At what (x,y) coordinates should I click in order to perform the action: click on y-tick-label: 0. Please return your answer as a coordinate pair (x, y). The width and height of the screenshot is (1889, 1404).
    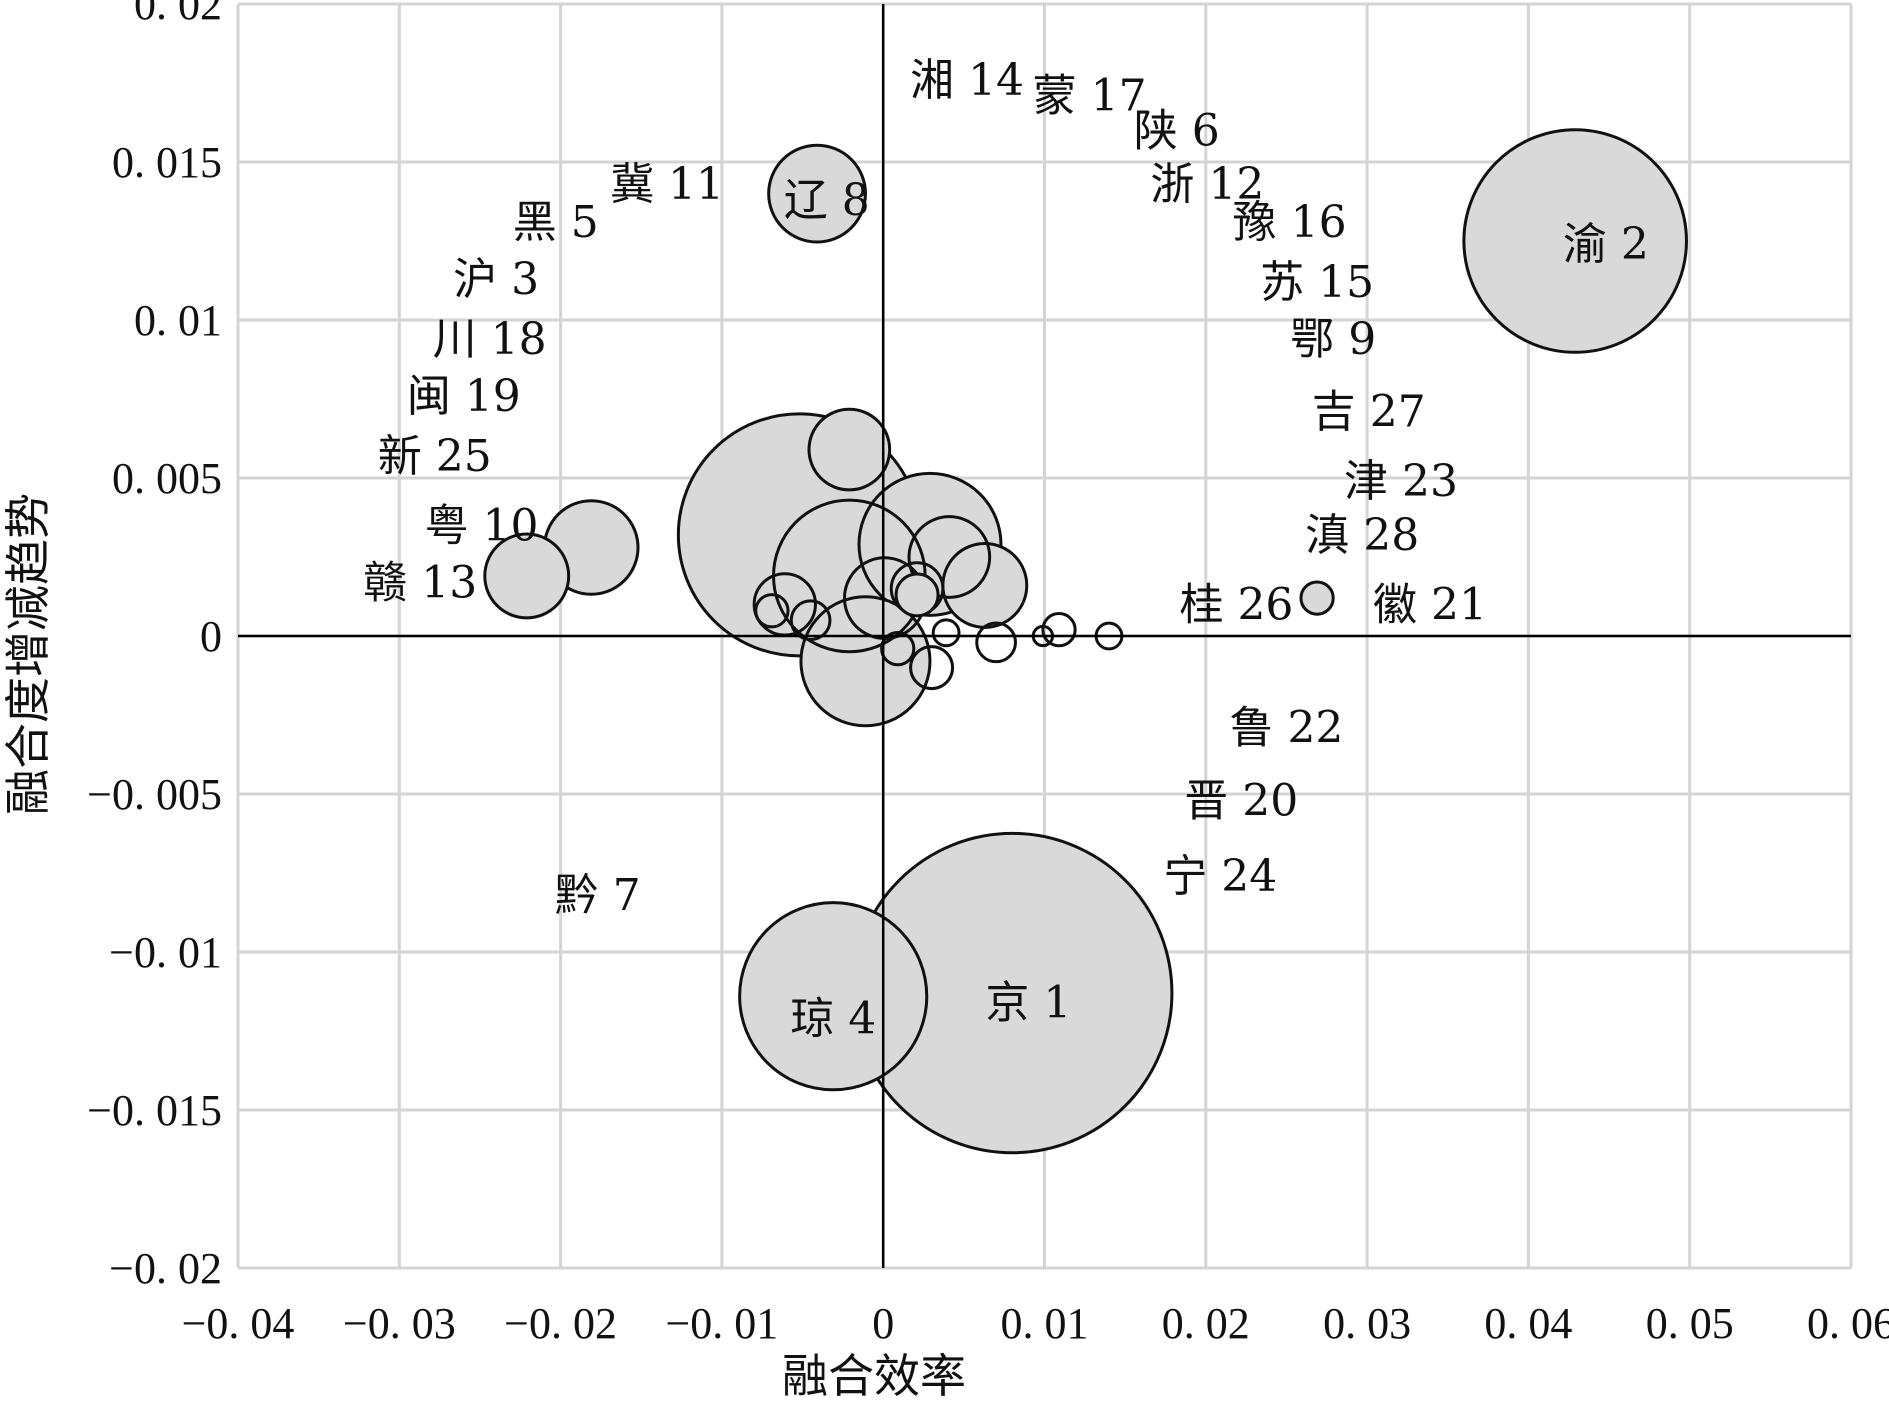
    Looking at the image, I should click on (211, 636).